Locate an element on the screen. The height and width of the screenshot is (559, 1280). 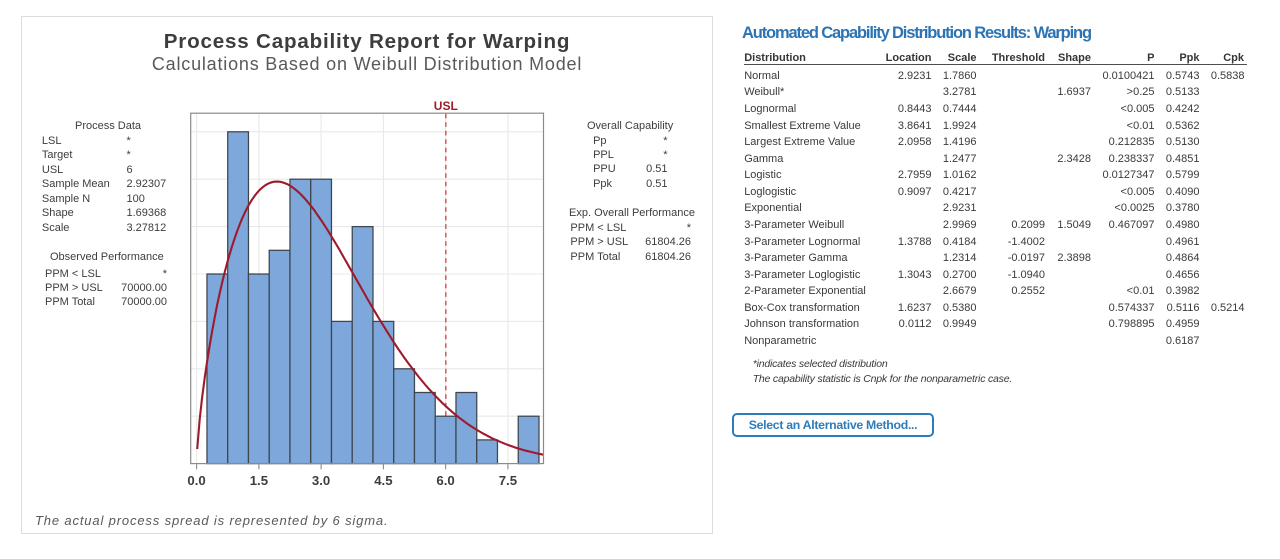
svg-text: 4.5 is located at coordinates (383, 480).